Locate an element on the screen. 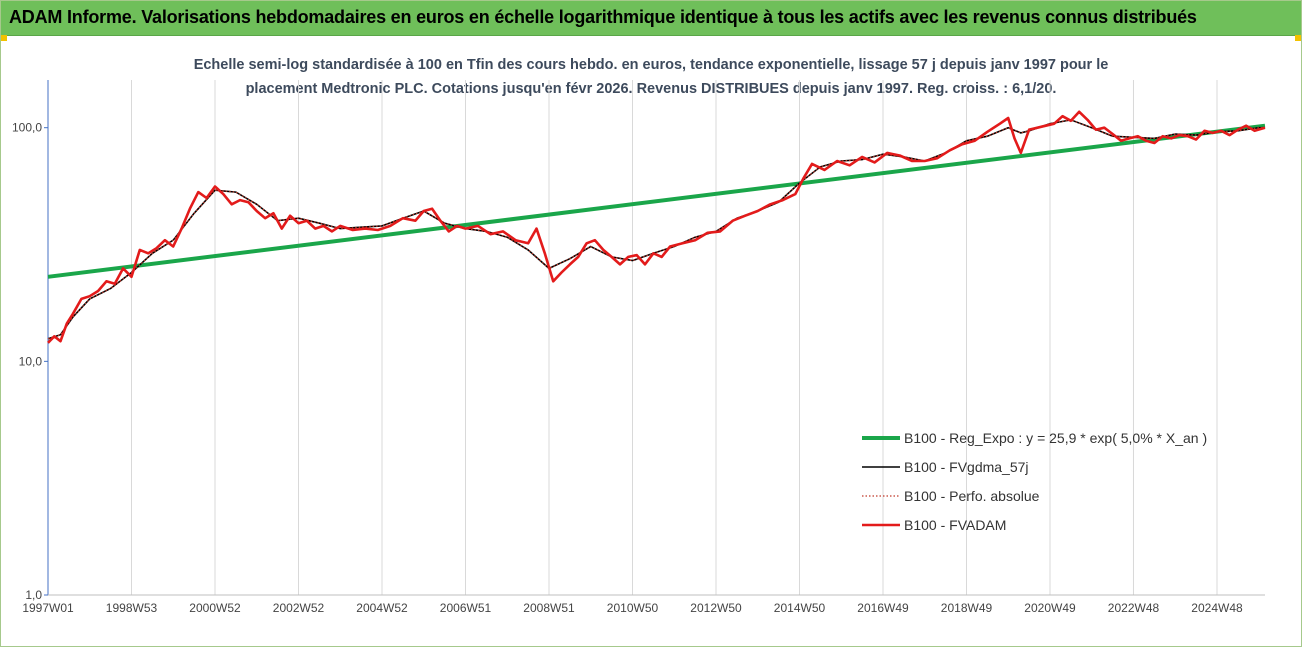 Image resolution: width=1302 pixels, height=647 pixels. x-tick-label: 2016W49 is located at coordinates (883, 608).